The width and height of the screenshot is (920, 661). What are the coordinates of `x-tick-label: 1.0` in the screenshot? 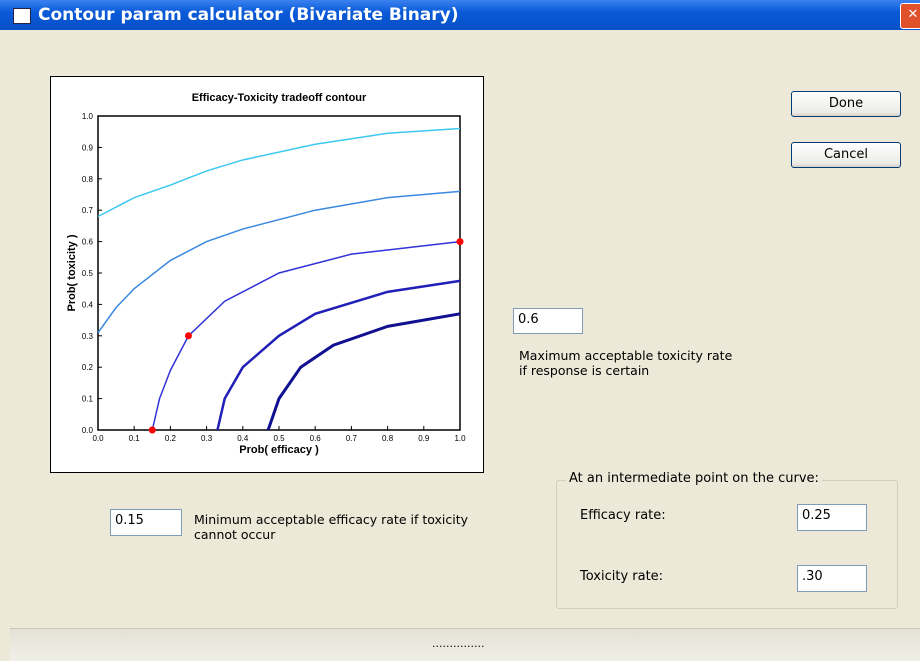 It's located at (460, 438).